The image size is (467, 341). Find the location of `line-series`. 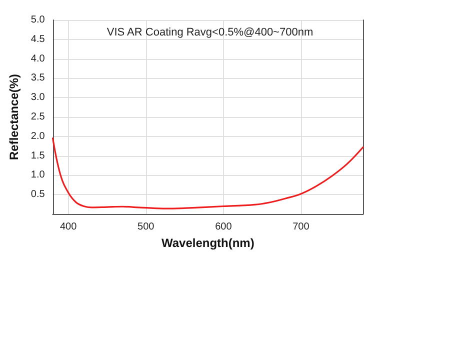

line-series is located at coordinates (208, 174).